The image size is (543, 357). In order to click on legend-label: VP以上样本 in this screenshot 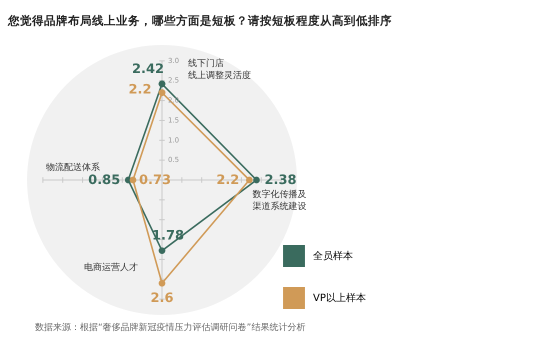, I will do `click(339, 298)`.